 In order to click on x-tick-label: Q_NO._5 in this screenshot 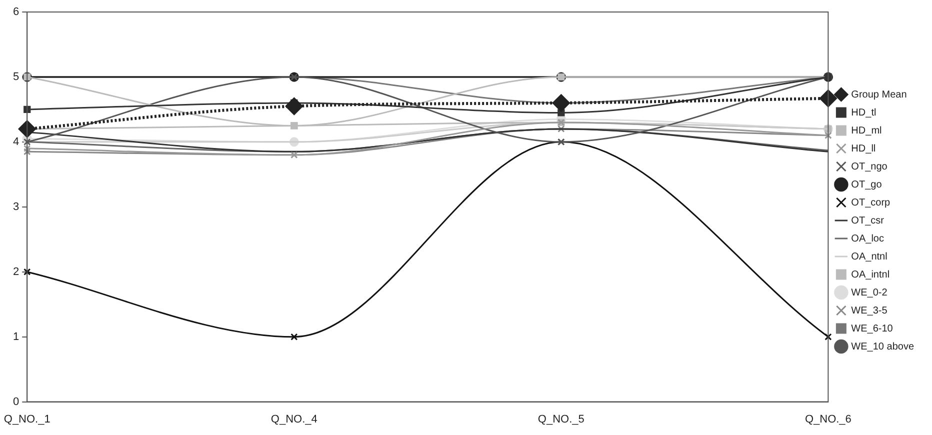, I will do `click(561, 419)`.